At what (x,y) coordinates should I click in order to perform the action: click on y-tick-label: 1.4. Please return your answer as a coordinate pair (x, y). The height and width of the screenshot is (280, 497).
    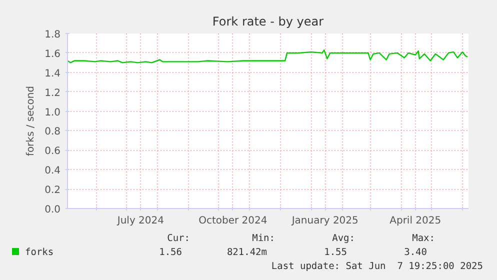
    Looking at the image, I should click on (52, 74).